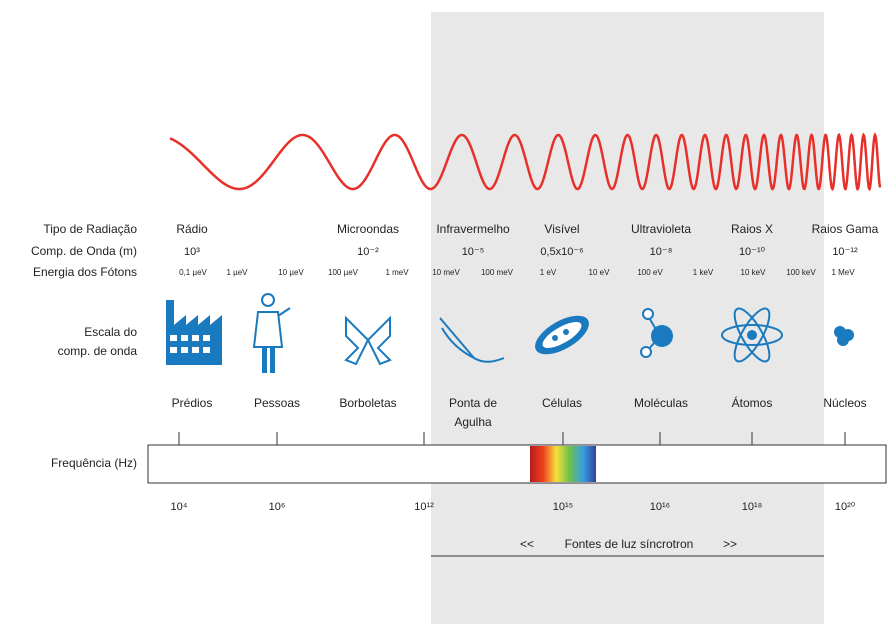  Describe the element at coordinates (510, 333) in the screenshot. I see `icons` at that location.